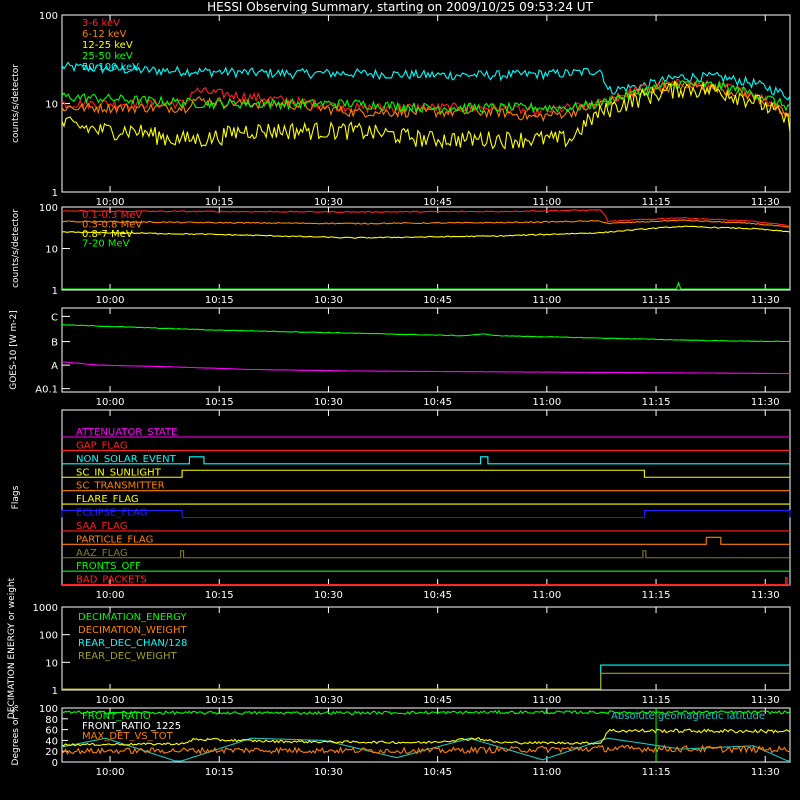  Describe the element at coordinates (106, 244) in the screenshot. I see `legend-entry: 7-20 MeV` at that location.